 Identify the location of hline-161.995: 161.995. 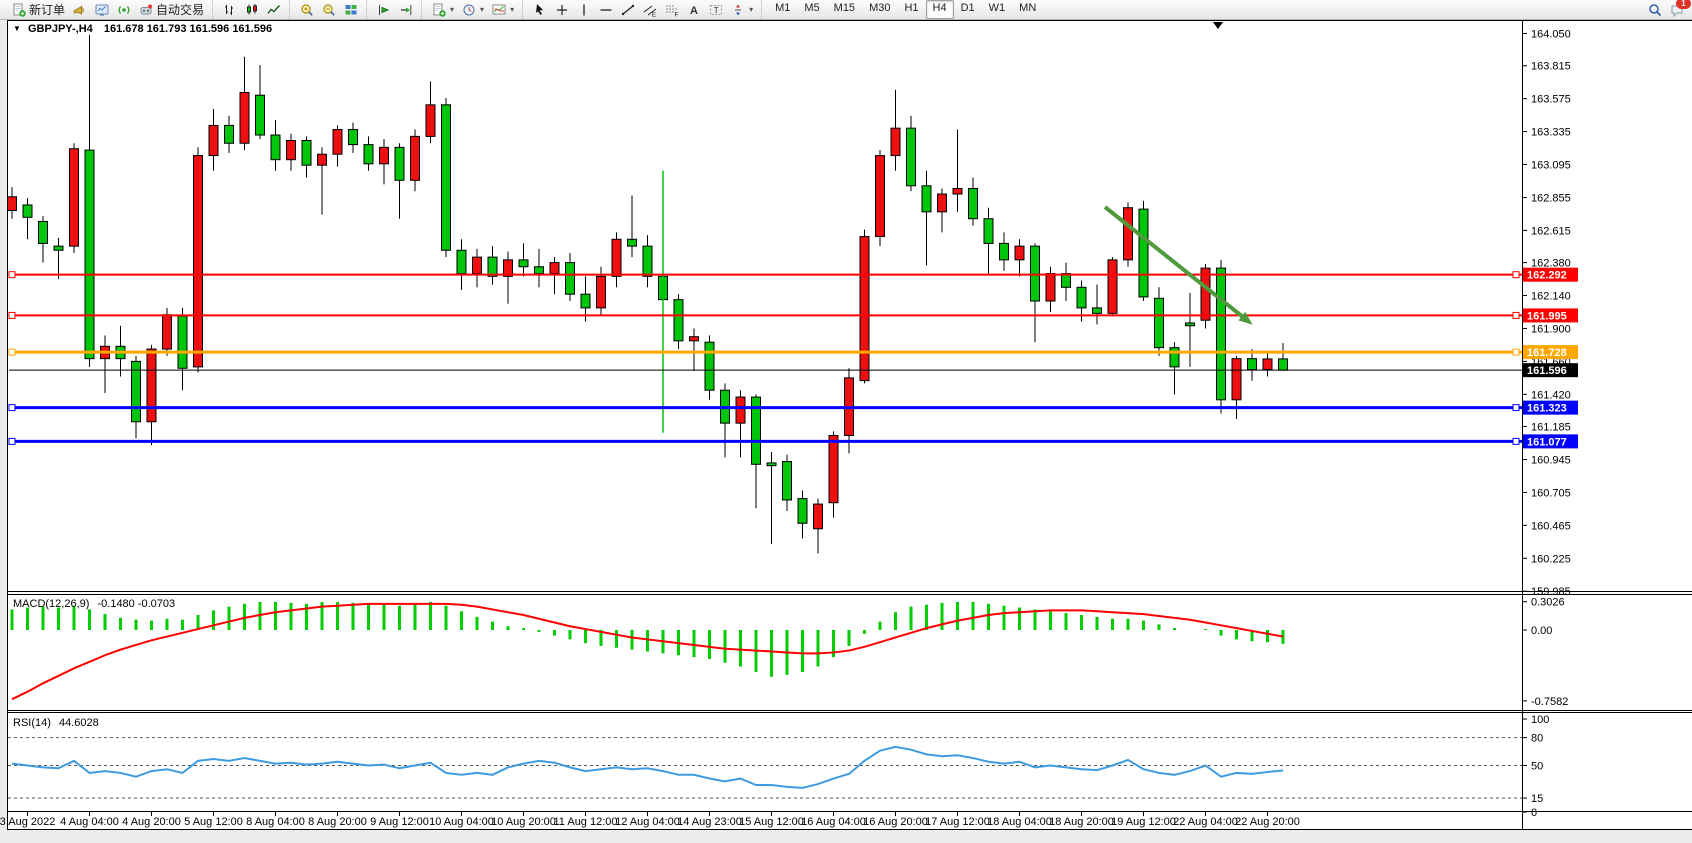
(793, 315).